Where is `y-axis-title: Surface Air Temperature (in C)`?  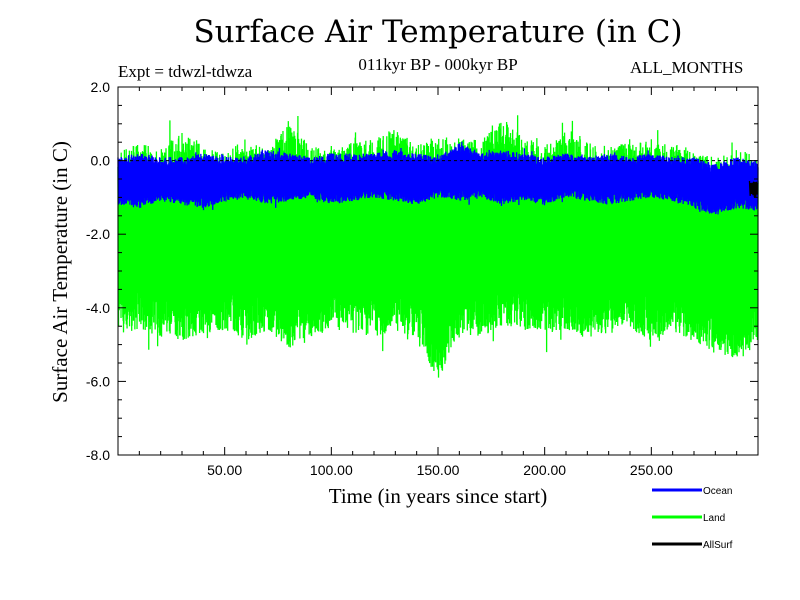
y-axis-title: Surface Air Temperature (in C) is located at coordinates (60, 272).